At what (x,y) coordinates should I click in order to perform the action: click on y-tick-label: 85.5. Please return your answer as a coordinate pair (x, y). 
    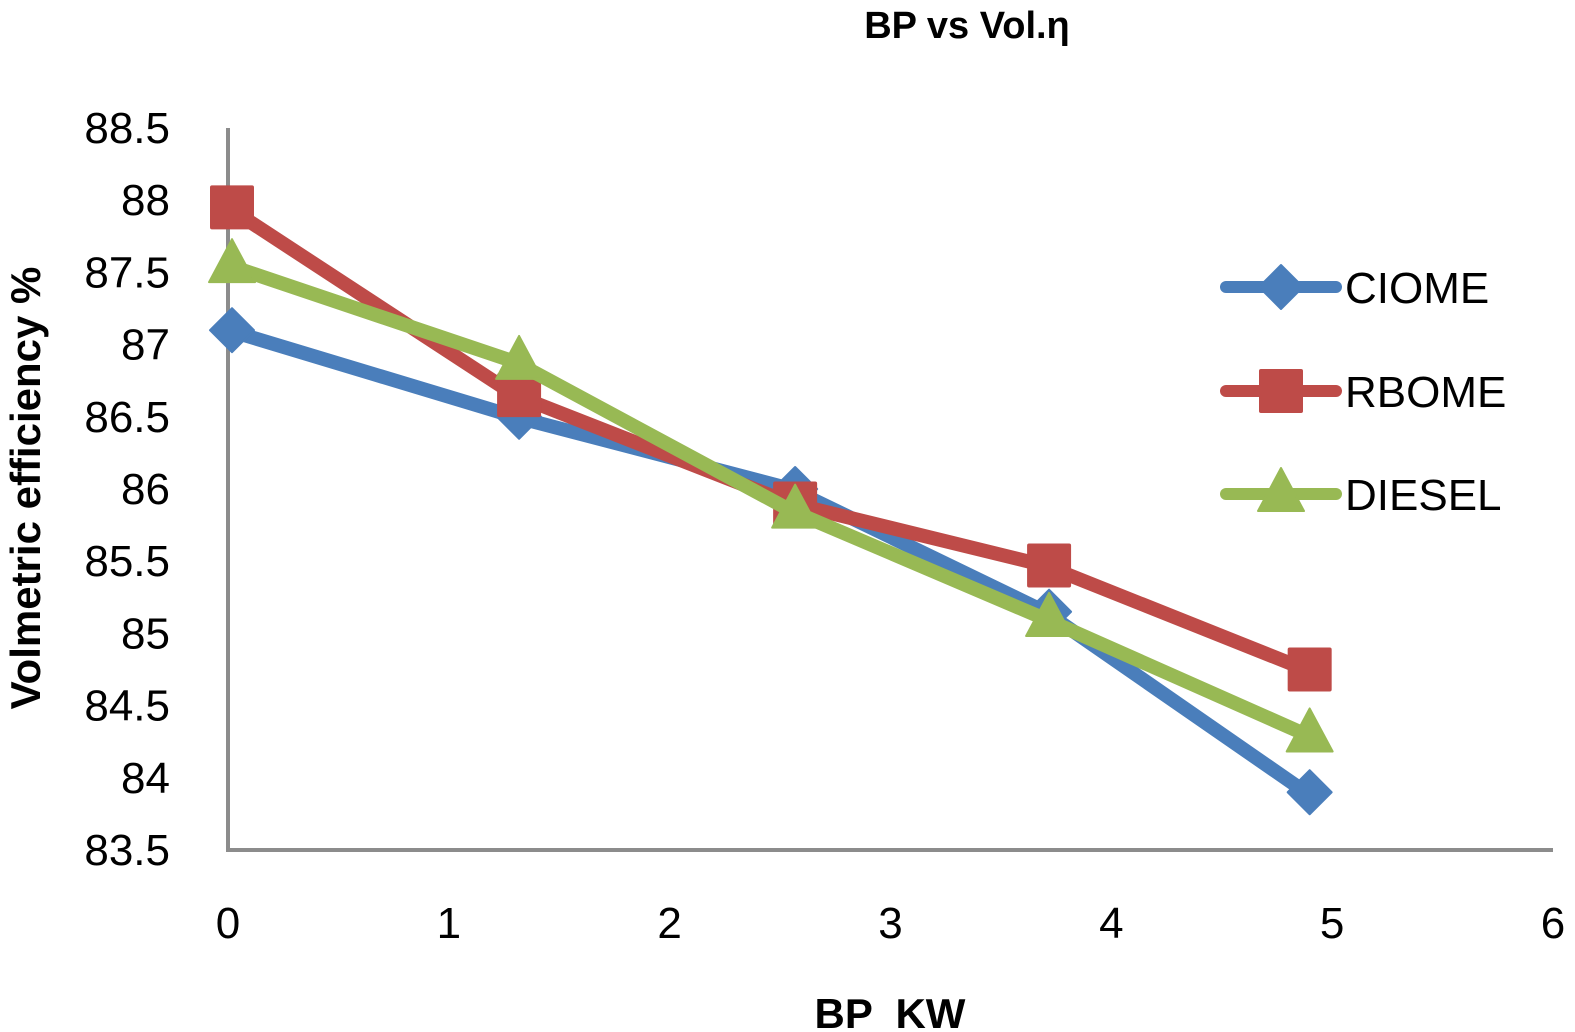
    Looking at the image, I should click on (127, 561).